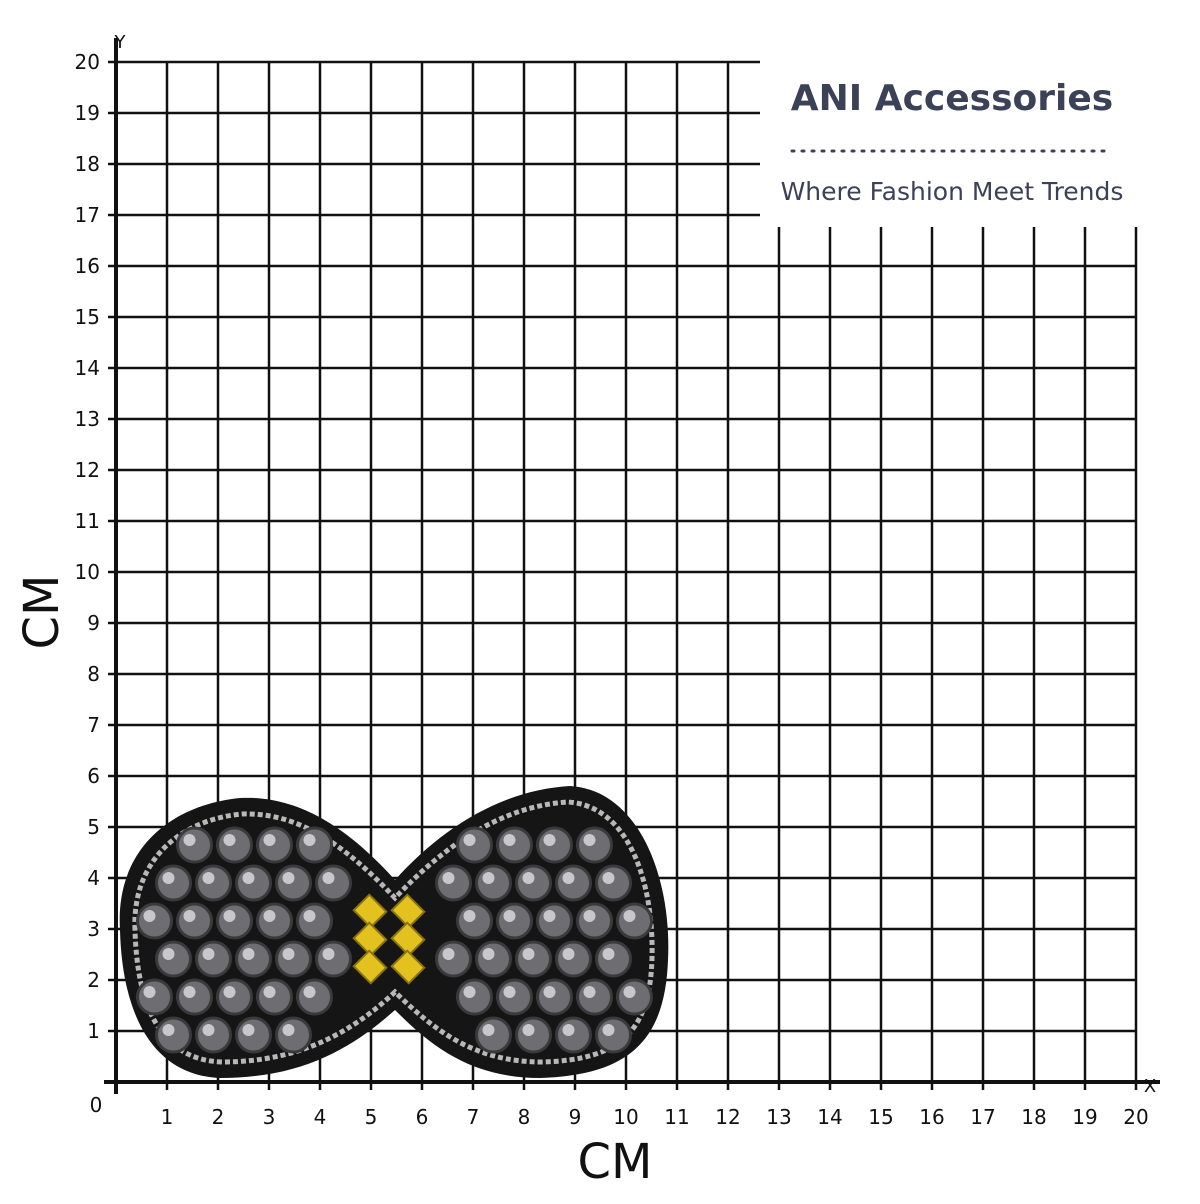 The width and height of the screenshot is (1200, 1204). What do you see at coordinates (625, 1117) in the screenshot?
I see `x-tick-label: 10` at bounding box center [625, 1117].